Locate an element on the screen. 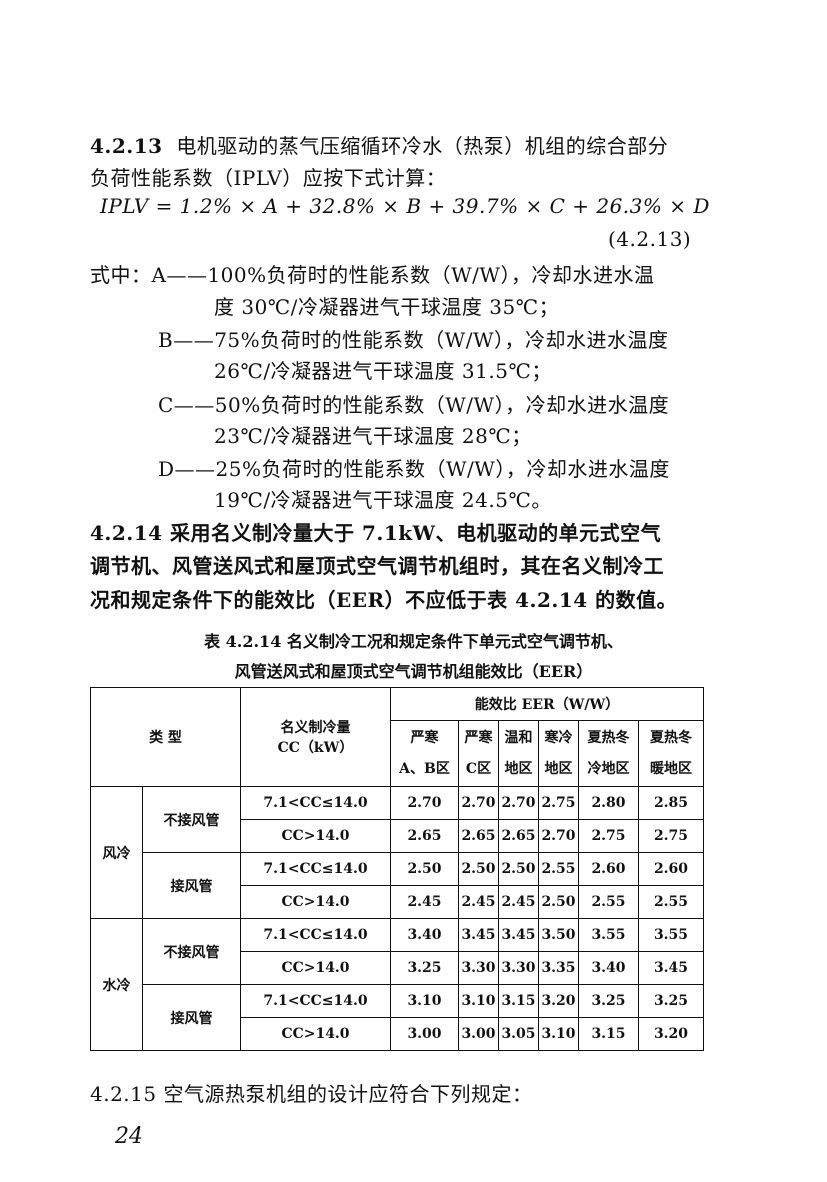  zone-line1: 温和 is located at coordinates (518, 737).